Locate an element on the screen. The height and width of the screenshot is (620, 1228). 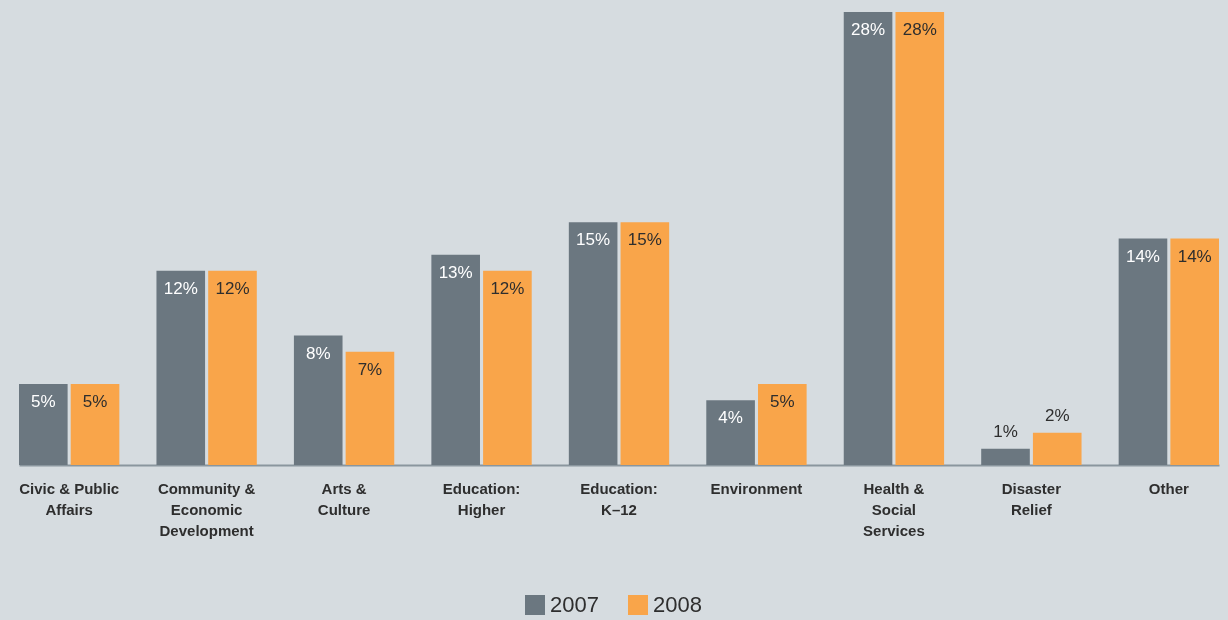
x-tick-label: Health & Social Services is located at coordinates (894, 509).